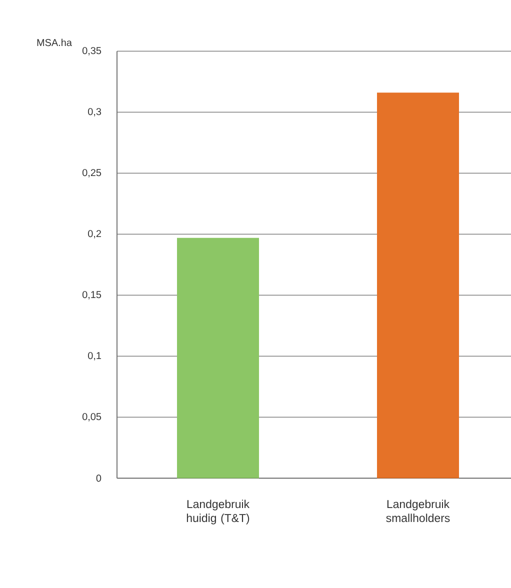 The height and width of the screenshot is (588, 511). What do you see at coordinates (91, 295) in the screenshot?
I see `y-tick-label: 0,15` at bounding box center [91, 295].